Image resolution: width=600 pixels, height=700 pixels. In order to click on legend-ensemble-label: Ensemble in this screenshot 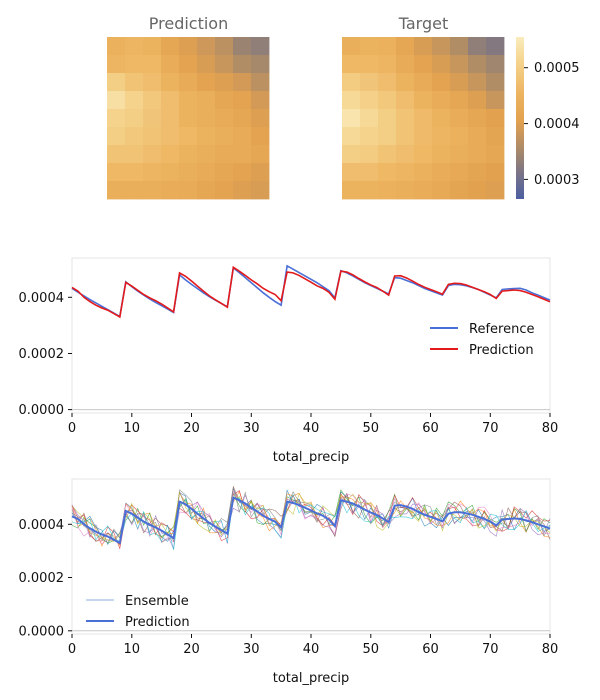, I will do `click(157, 601)`.